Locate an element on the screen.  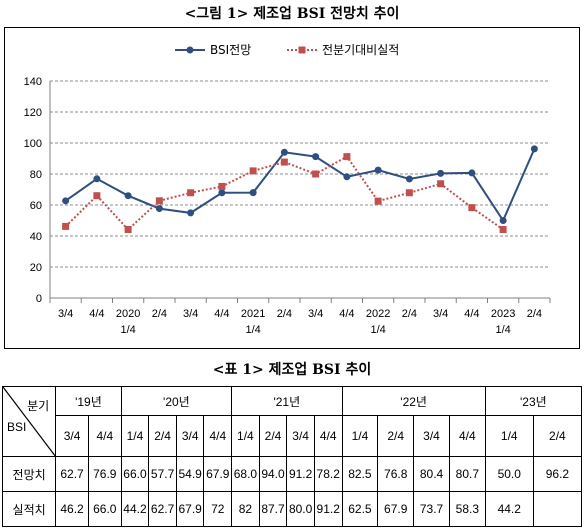
x-tick-label: 2021 is located at coordinates (253, 314).